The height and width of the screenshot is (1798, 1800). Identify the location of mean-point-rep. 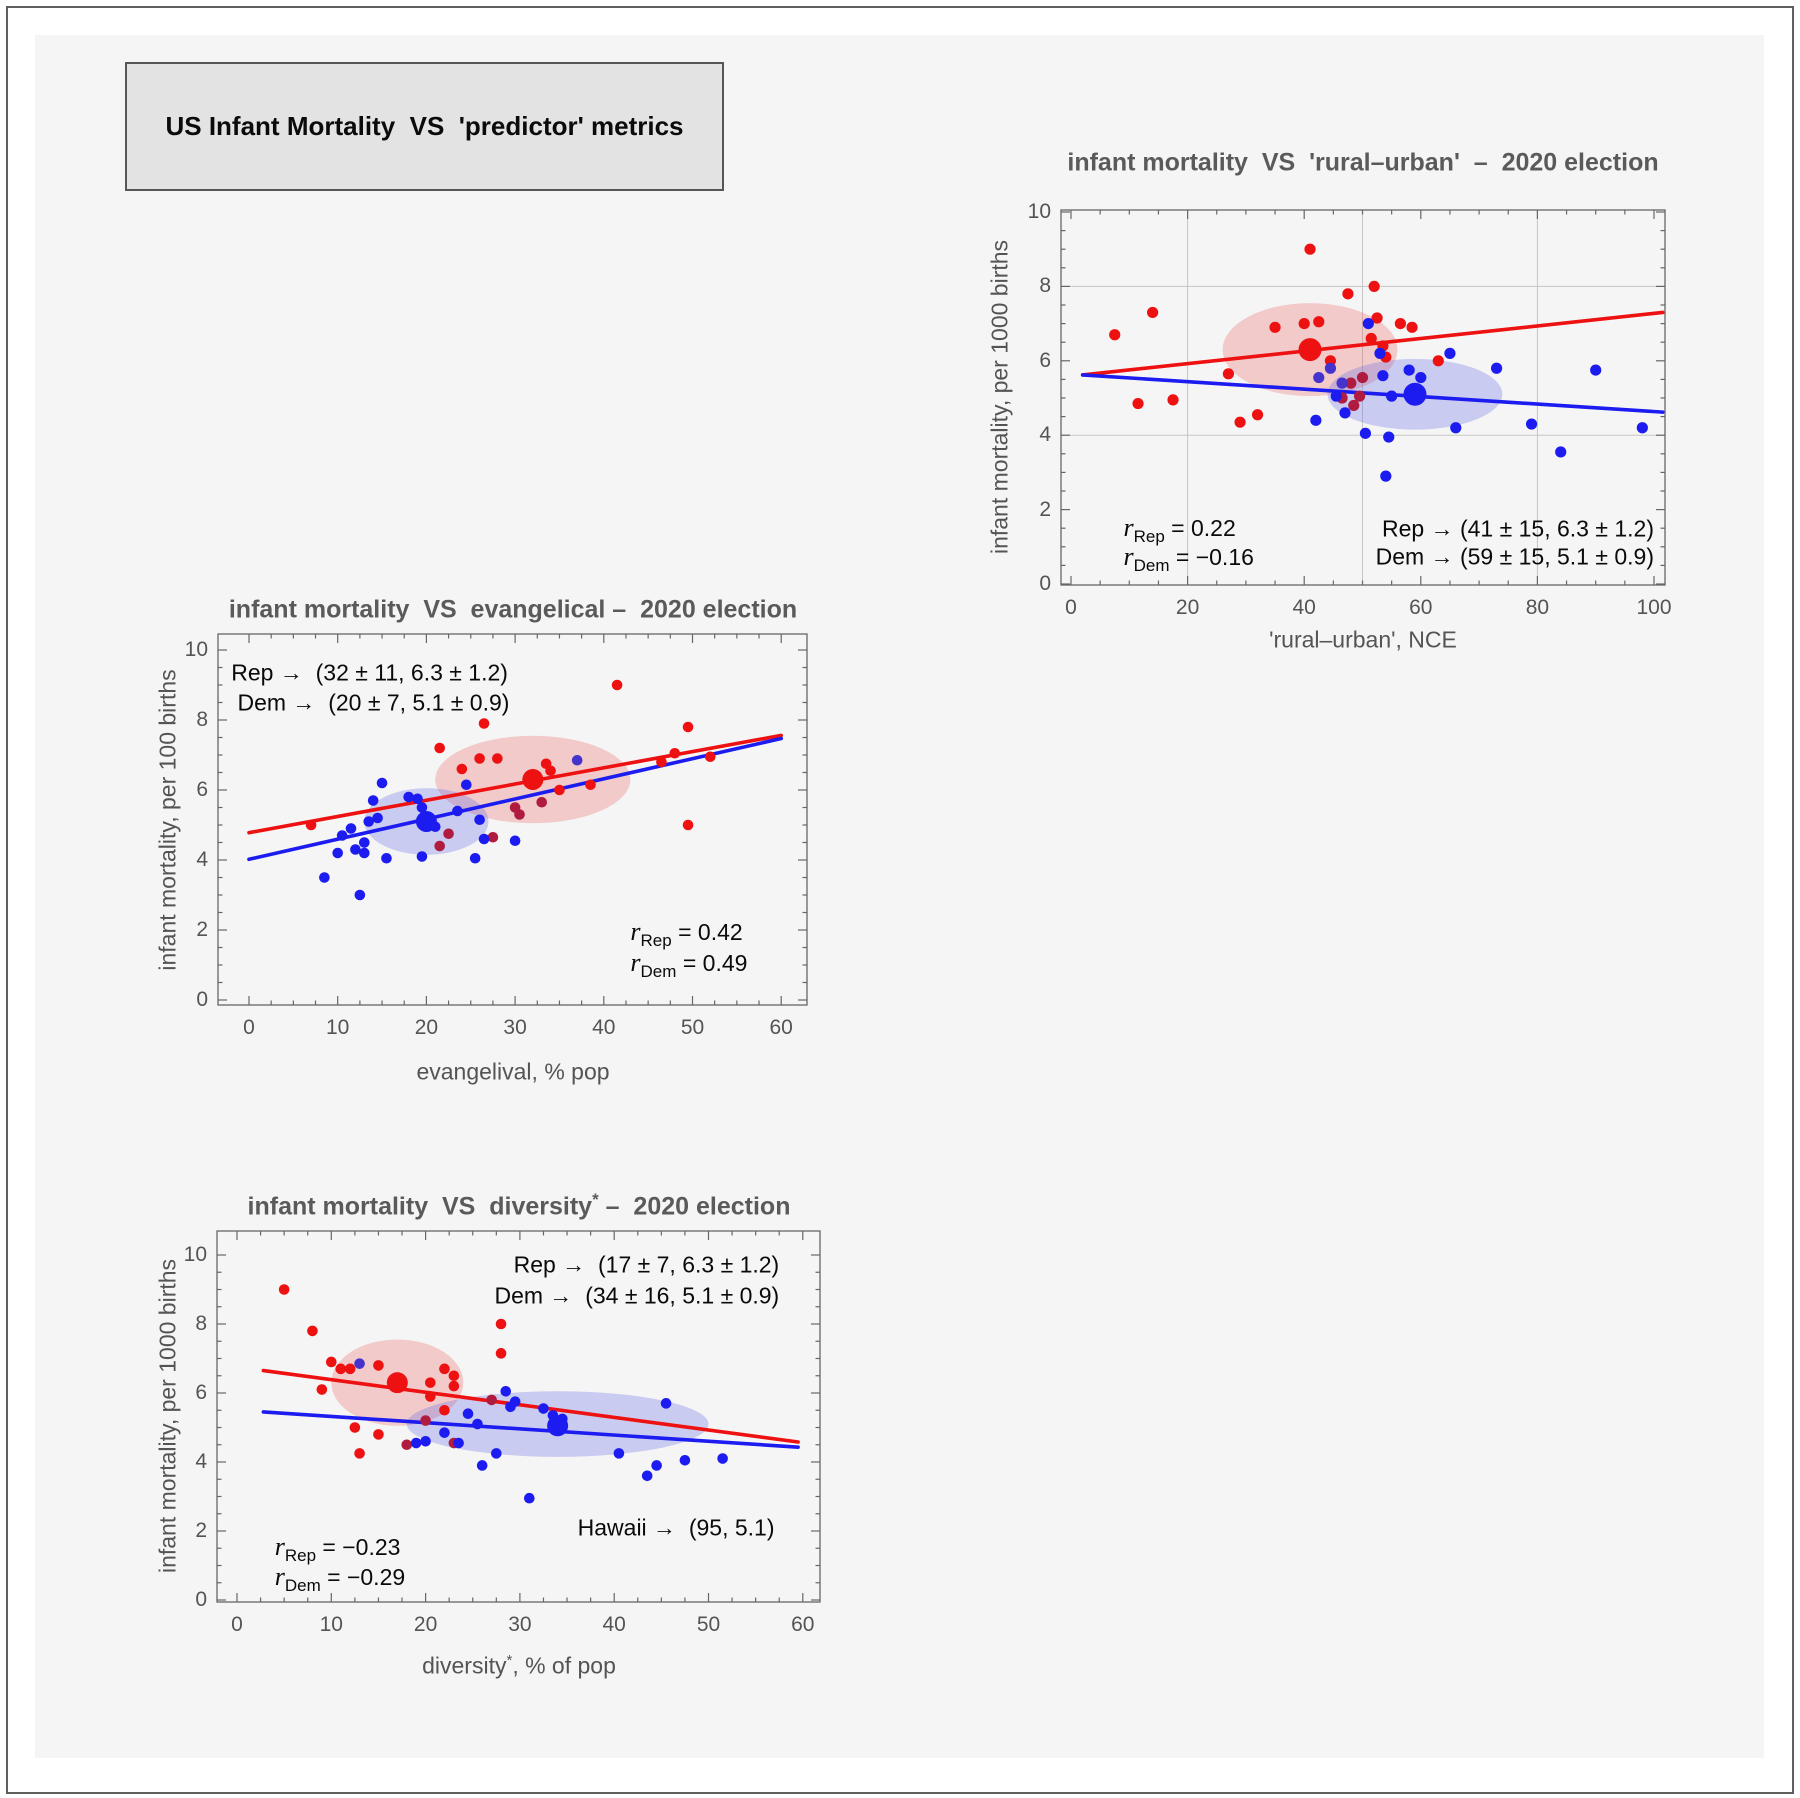
(1310, 350).